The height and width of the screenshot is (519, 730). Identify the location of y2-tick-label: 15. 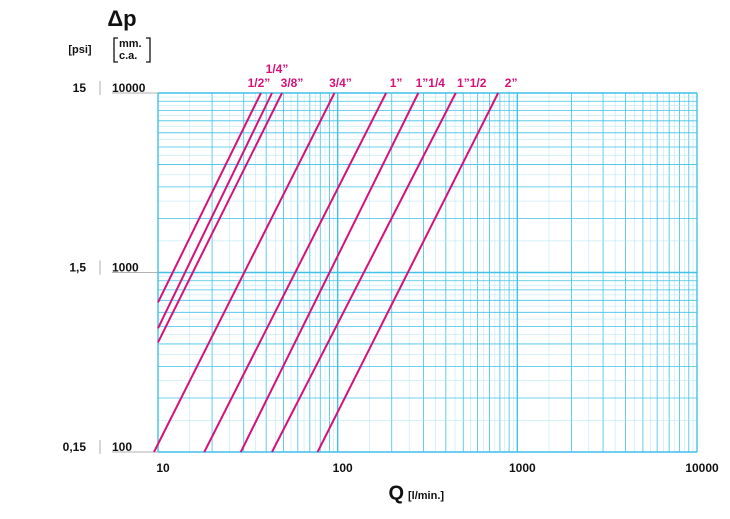
(80, 88).